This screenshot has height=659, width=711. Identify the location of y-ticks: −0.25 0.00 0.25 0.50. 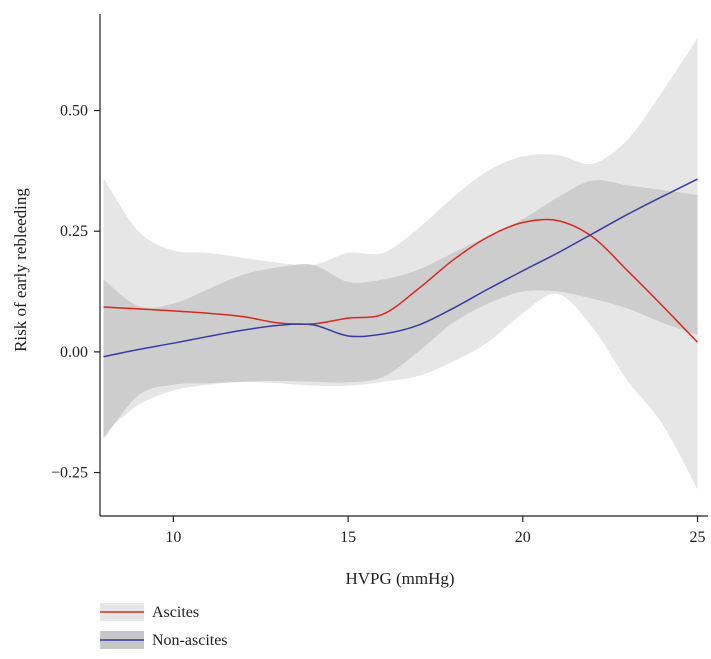
(75, 292).